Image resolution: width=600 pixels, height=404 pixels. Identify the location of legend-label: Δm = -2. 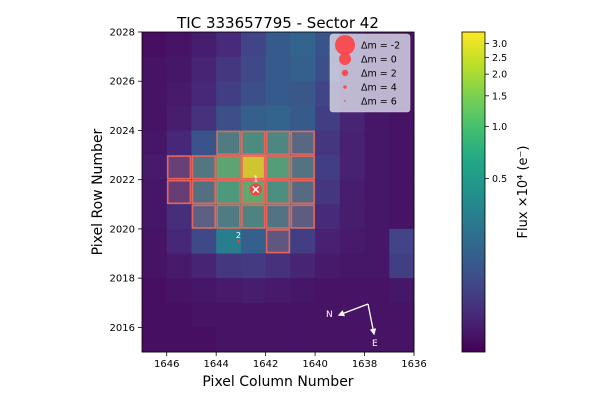
(380, 46).